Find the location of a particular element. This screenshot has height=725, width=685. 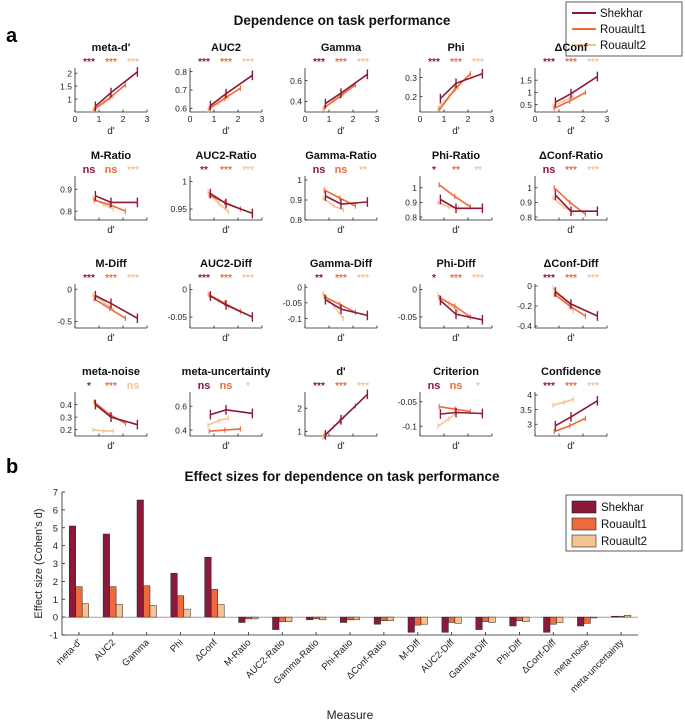

subplot-delta-conf-diff: ΔConf-Diff *** *** *** -0.4 -0.2 0 d' is located at coordinates (562, 301).